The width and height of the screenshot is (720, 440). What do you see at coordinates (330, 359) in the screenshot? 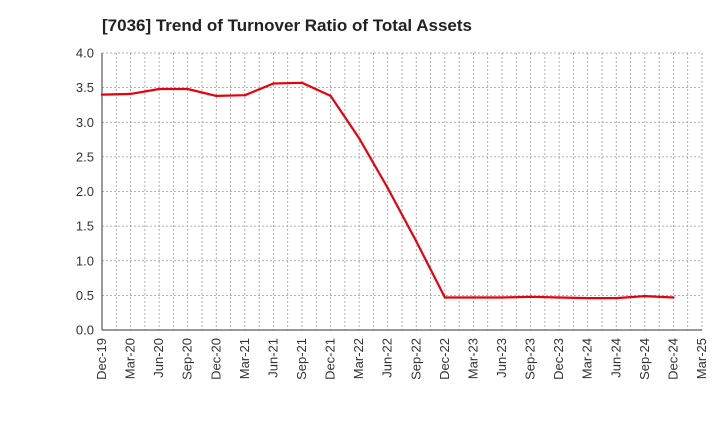
I see `x-tick-label: Dec-21` at bounding box center [330, 359].